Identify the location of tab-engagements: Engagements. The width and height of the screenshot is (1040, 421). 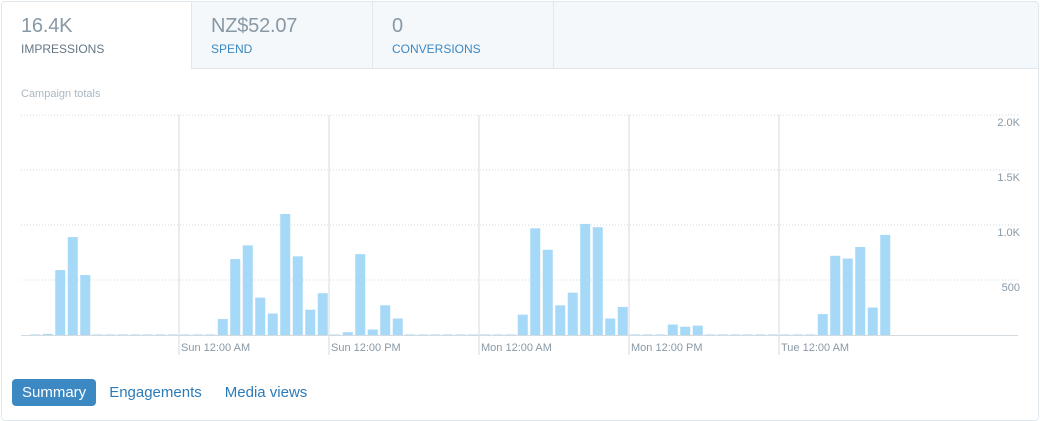
(155, 392).